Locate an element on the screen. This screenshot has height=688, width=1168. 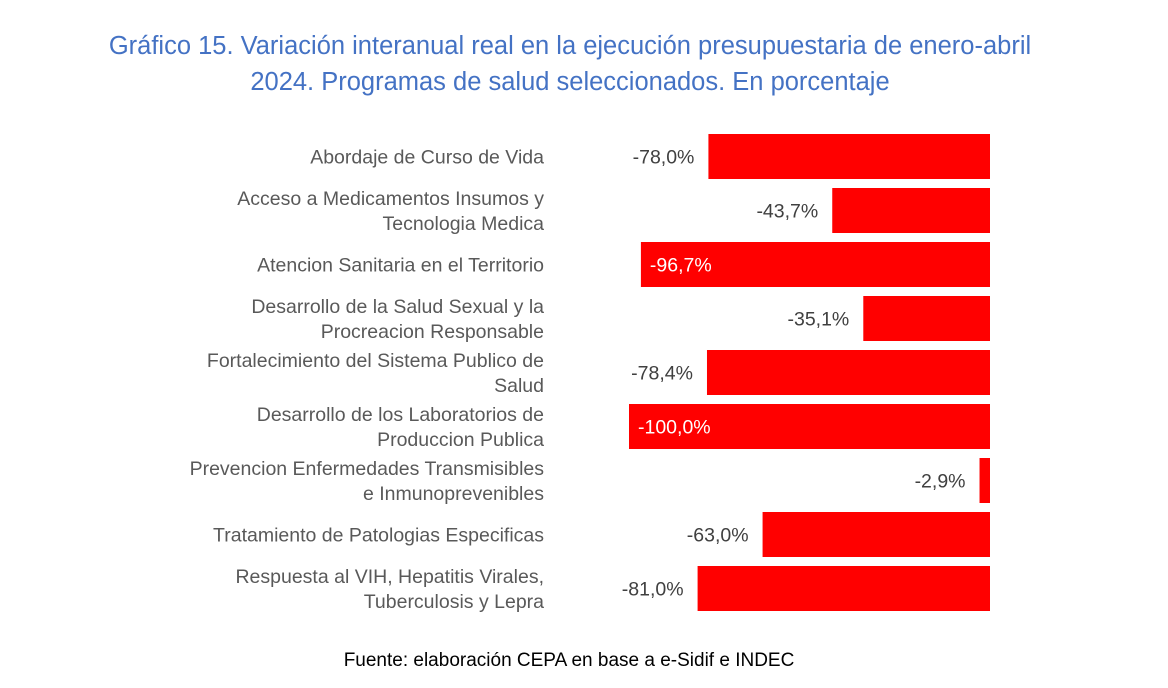
category-label: Tuberculosis y Lepra is located at coordinates (454, 602).